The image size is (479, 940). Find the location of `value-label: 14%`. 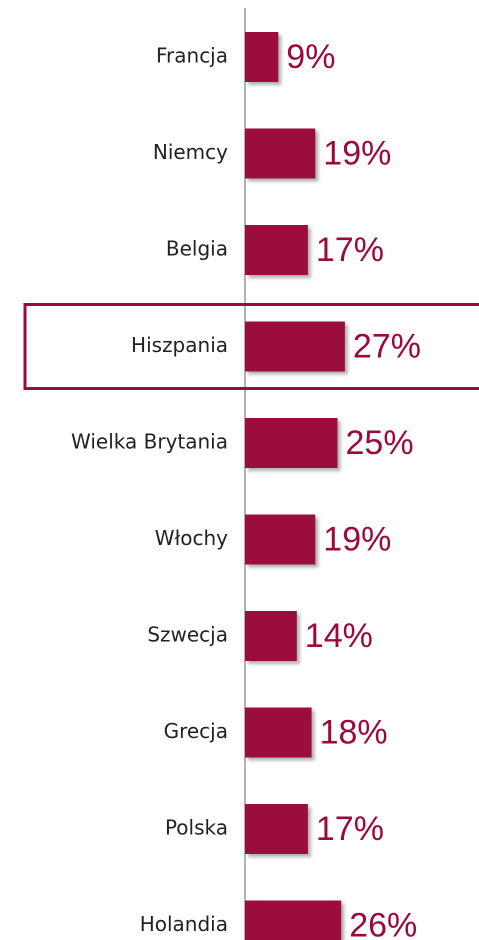

value-label: 14% is located at coordinates (339, 636).